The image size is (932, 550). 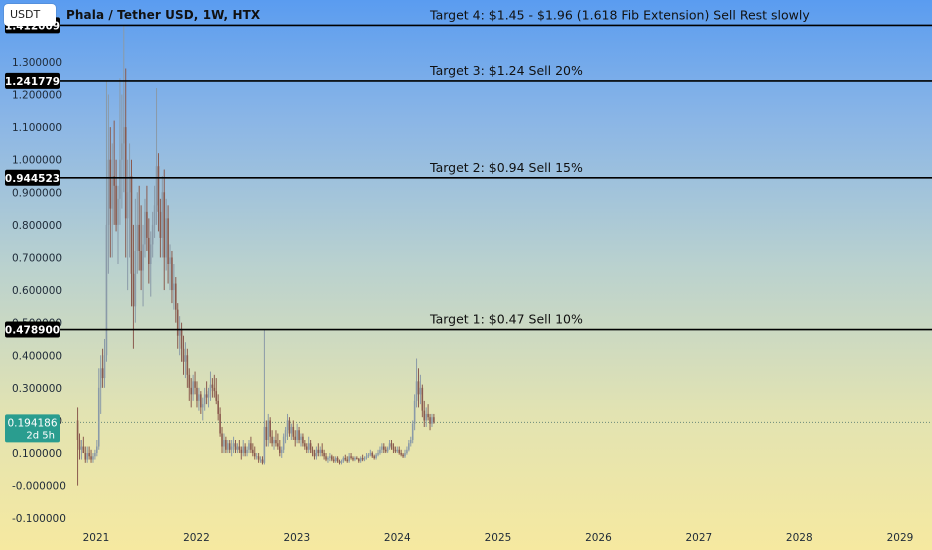 What do you see at coordinates (37, 454) in the screenshot?
I see `y-tick-label: 0.100000` at bounding box center [37, 454].